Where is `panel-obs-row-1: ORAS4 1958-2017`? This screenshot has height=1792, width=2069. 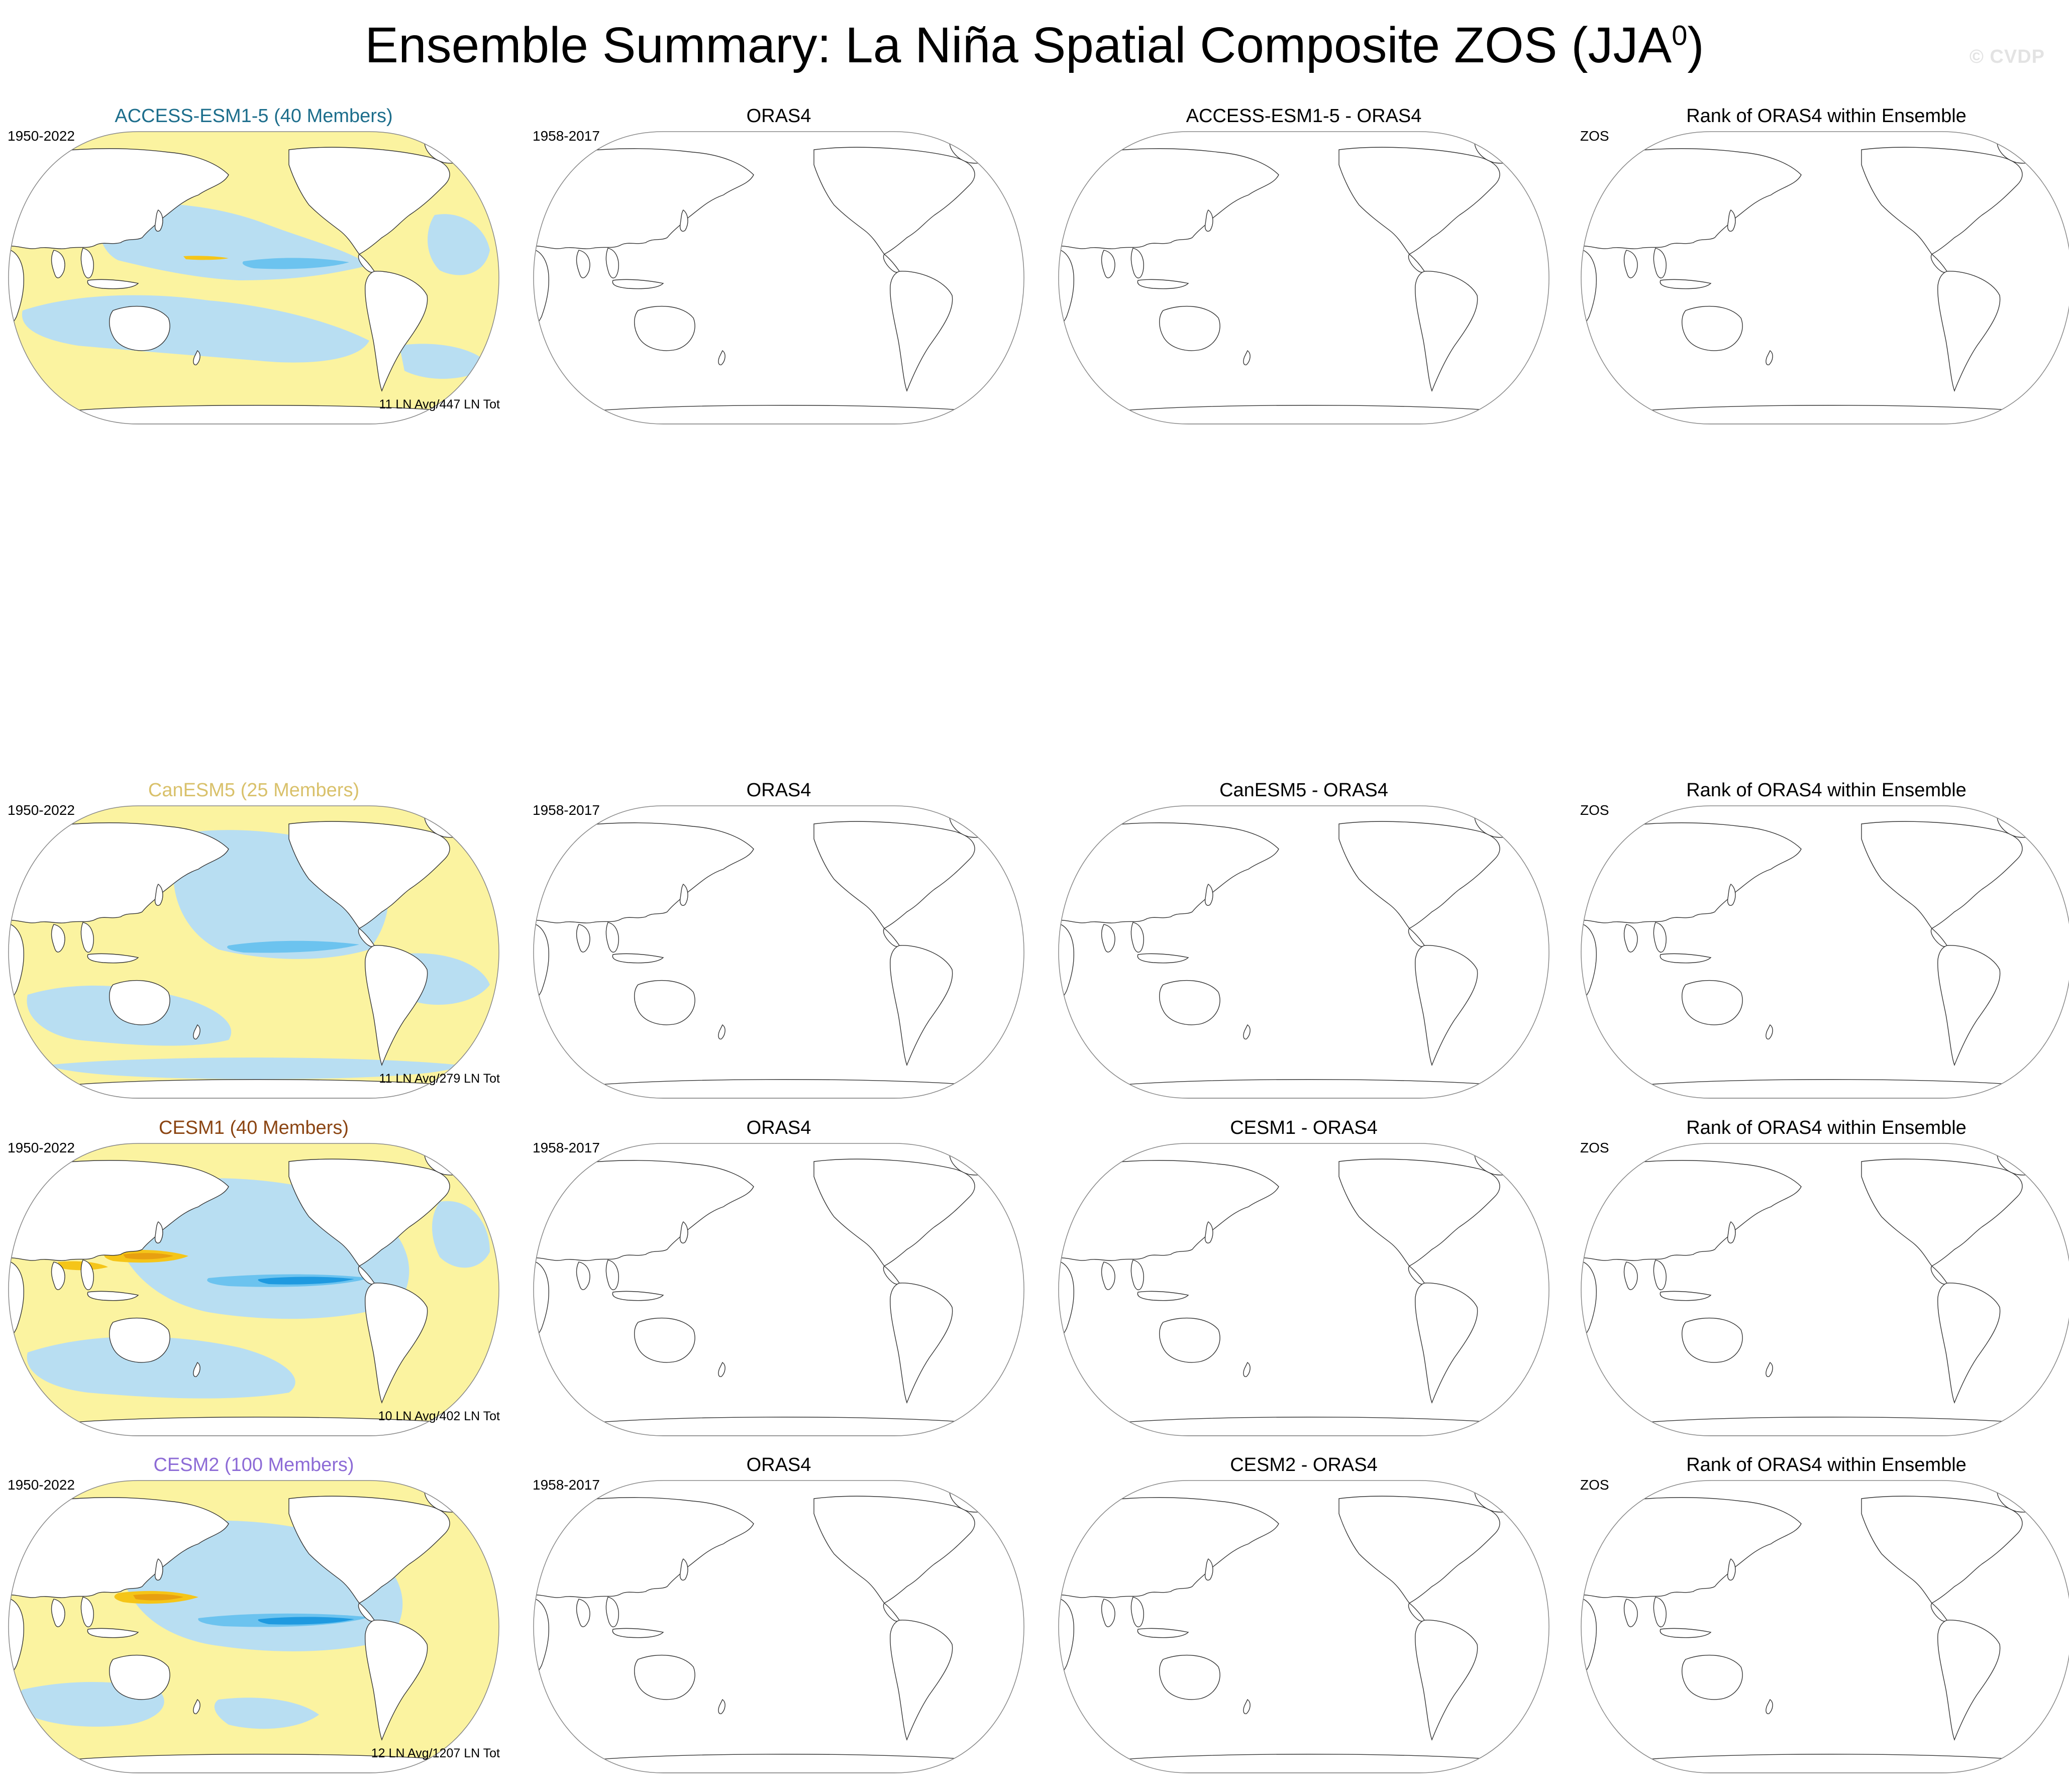
panel-obs-row-1: ORAS4 1958-2017 is located at coordinates (779, 939).